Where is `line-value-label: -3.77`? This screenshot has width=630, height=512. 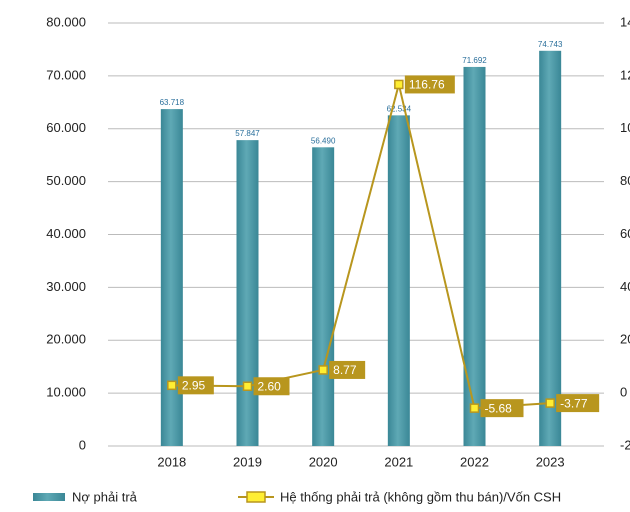 line-value-label: -3.77 is located at coordinates (574, 403).